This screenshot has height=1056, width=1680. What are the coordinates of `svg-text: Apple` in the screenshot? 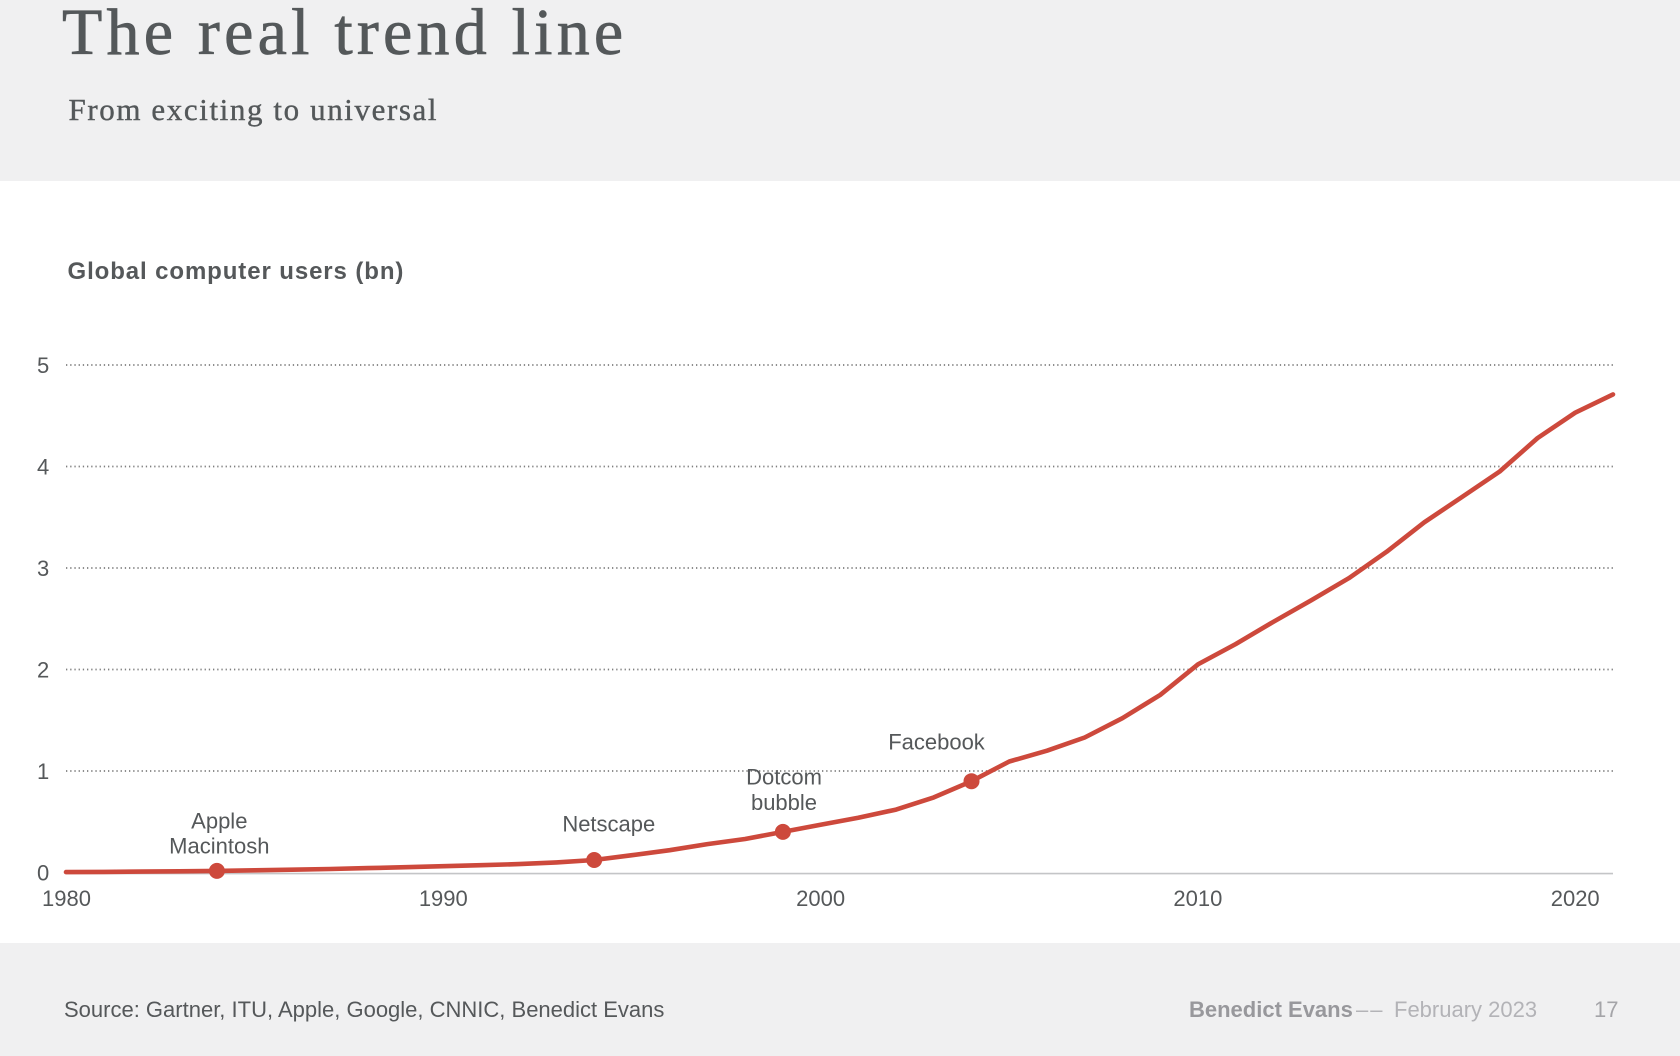 It's located at (219, 821).